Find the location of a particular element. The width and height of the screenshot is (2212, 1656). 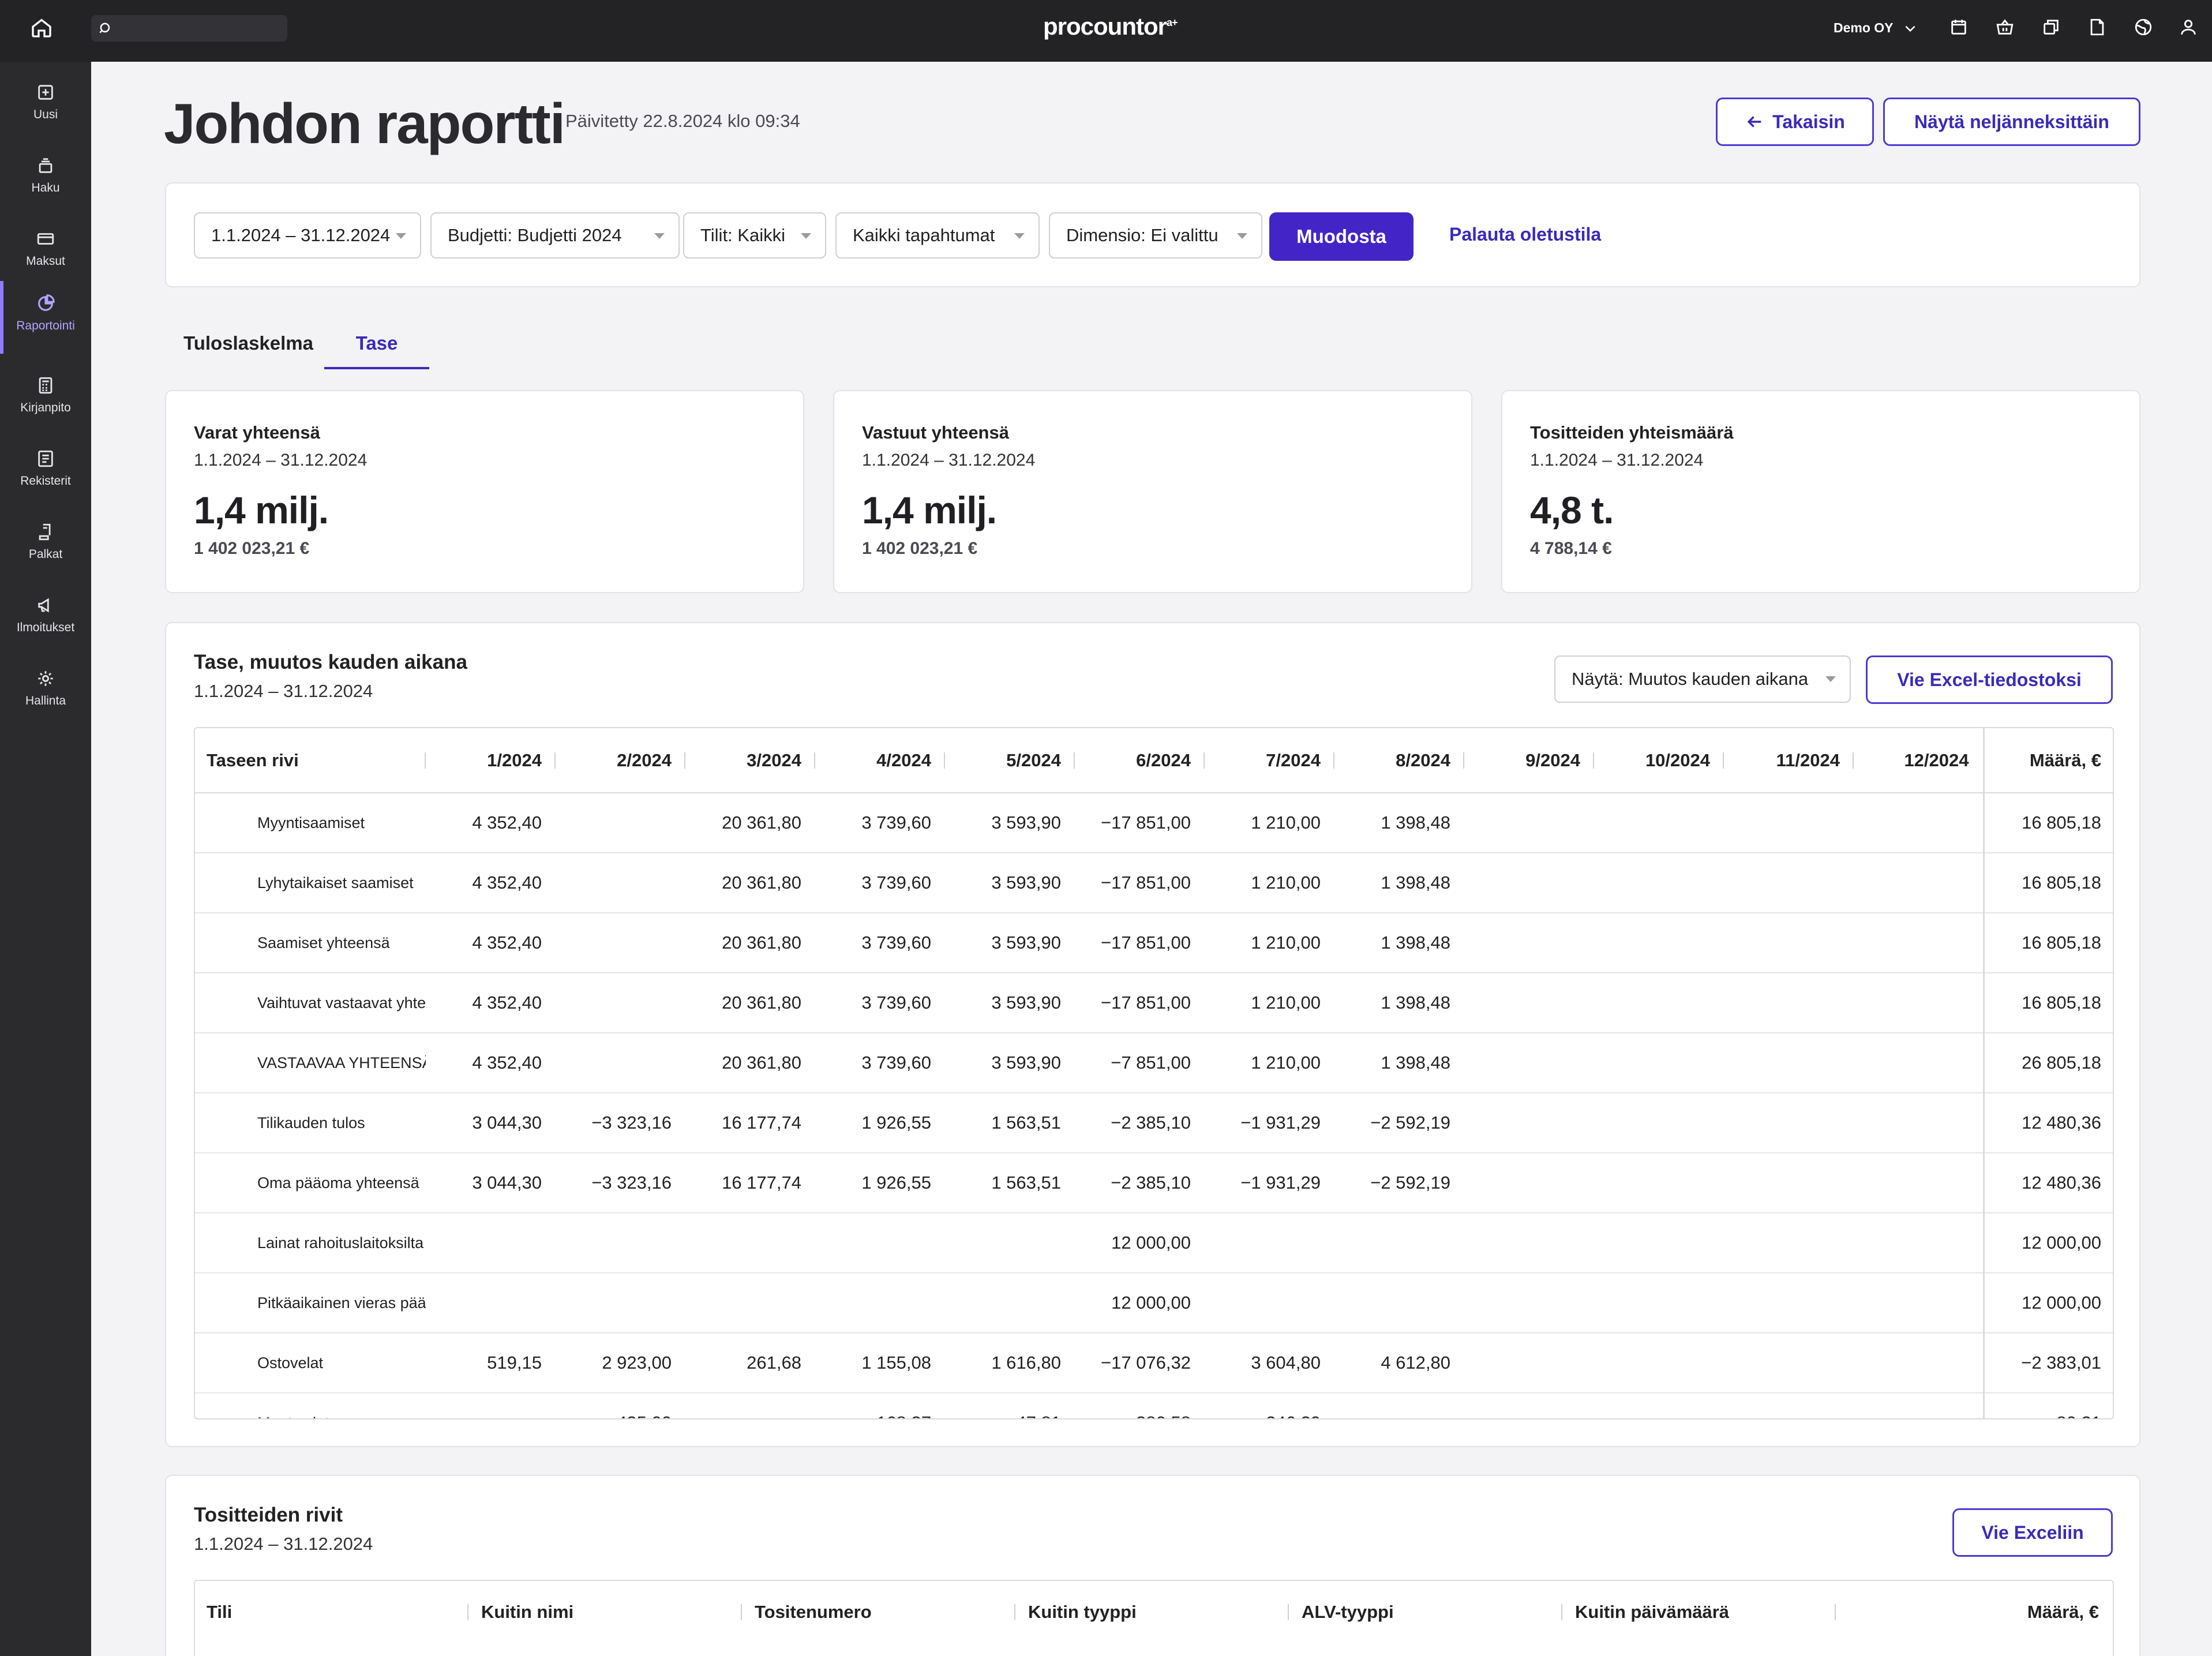

column-header: 11/2024 is located at coordinates (1789, 760).